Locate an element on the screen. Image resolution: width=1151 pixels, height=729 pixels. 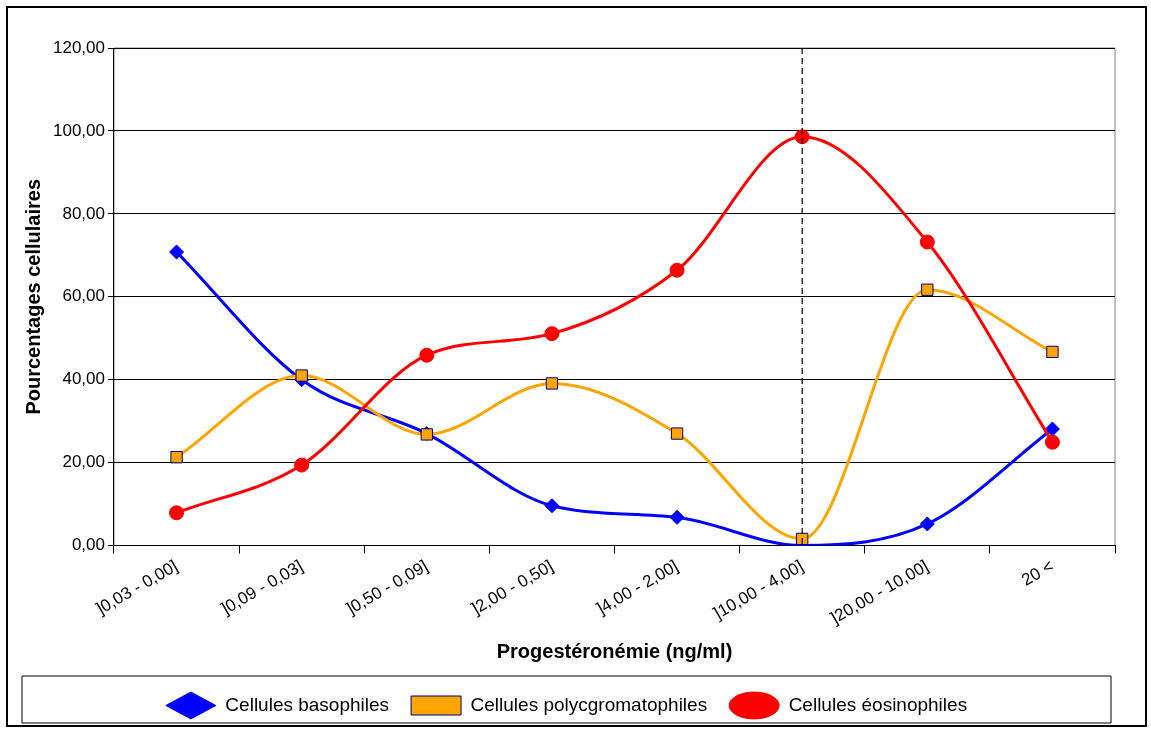
y-tick-label: 60,00 is located at coordinates (83, 296).